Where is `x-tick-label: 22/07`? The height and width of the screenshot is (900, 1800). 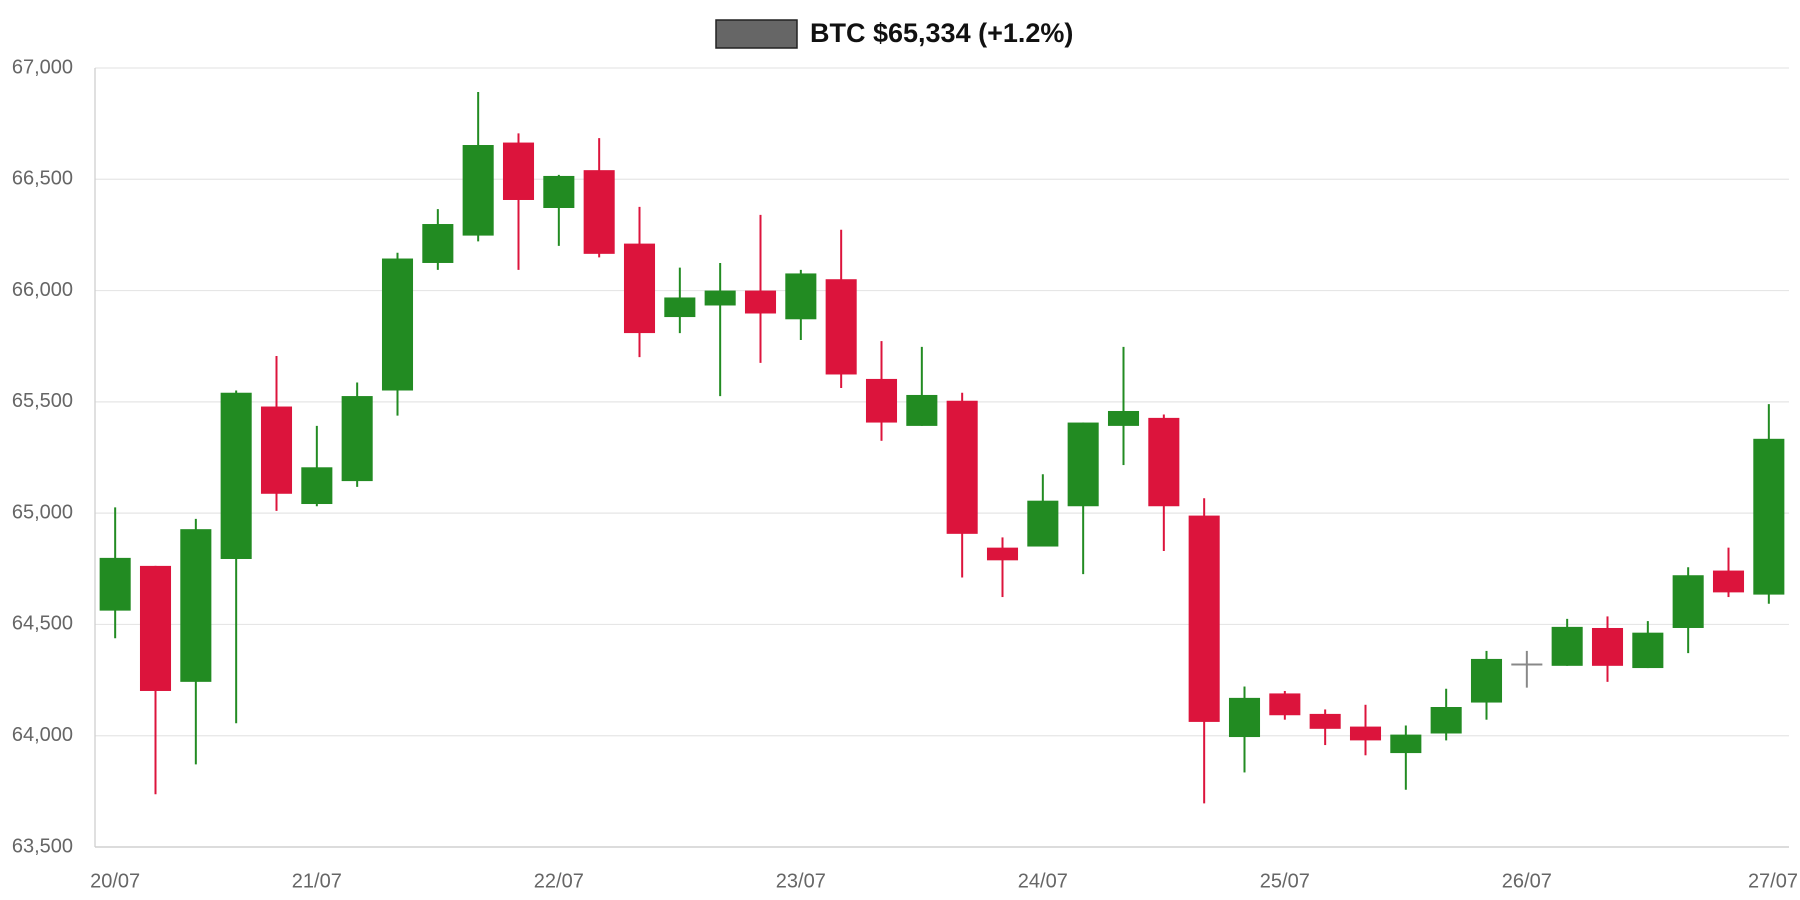 x-tick-label: 22/07 is located at coordinates (559, 881).